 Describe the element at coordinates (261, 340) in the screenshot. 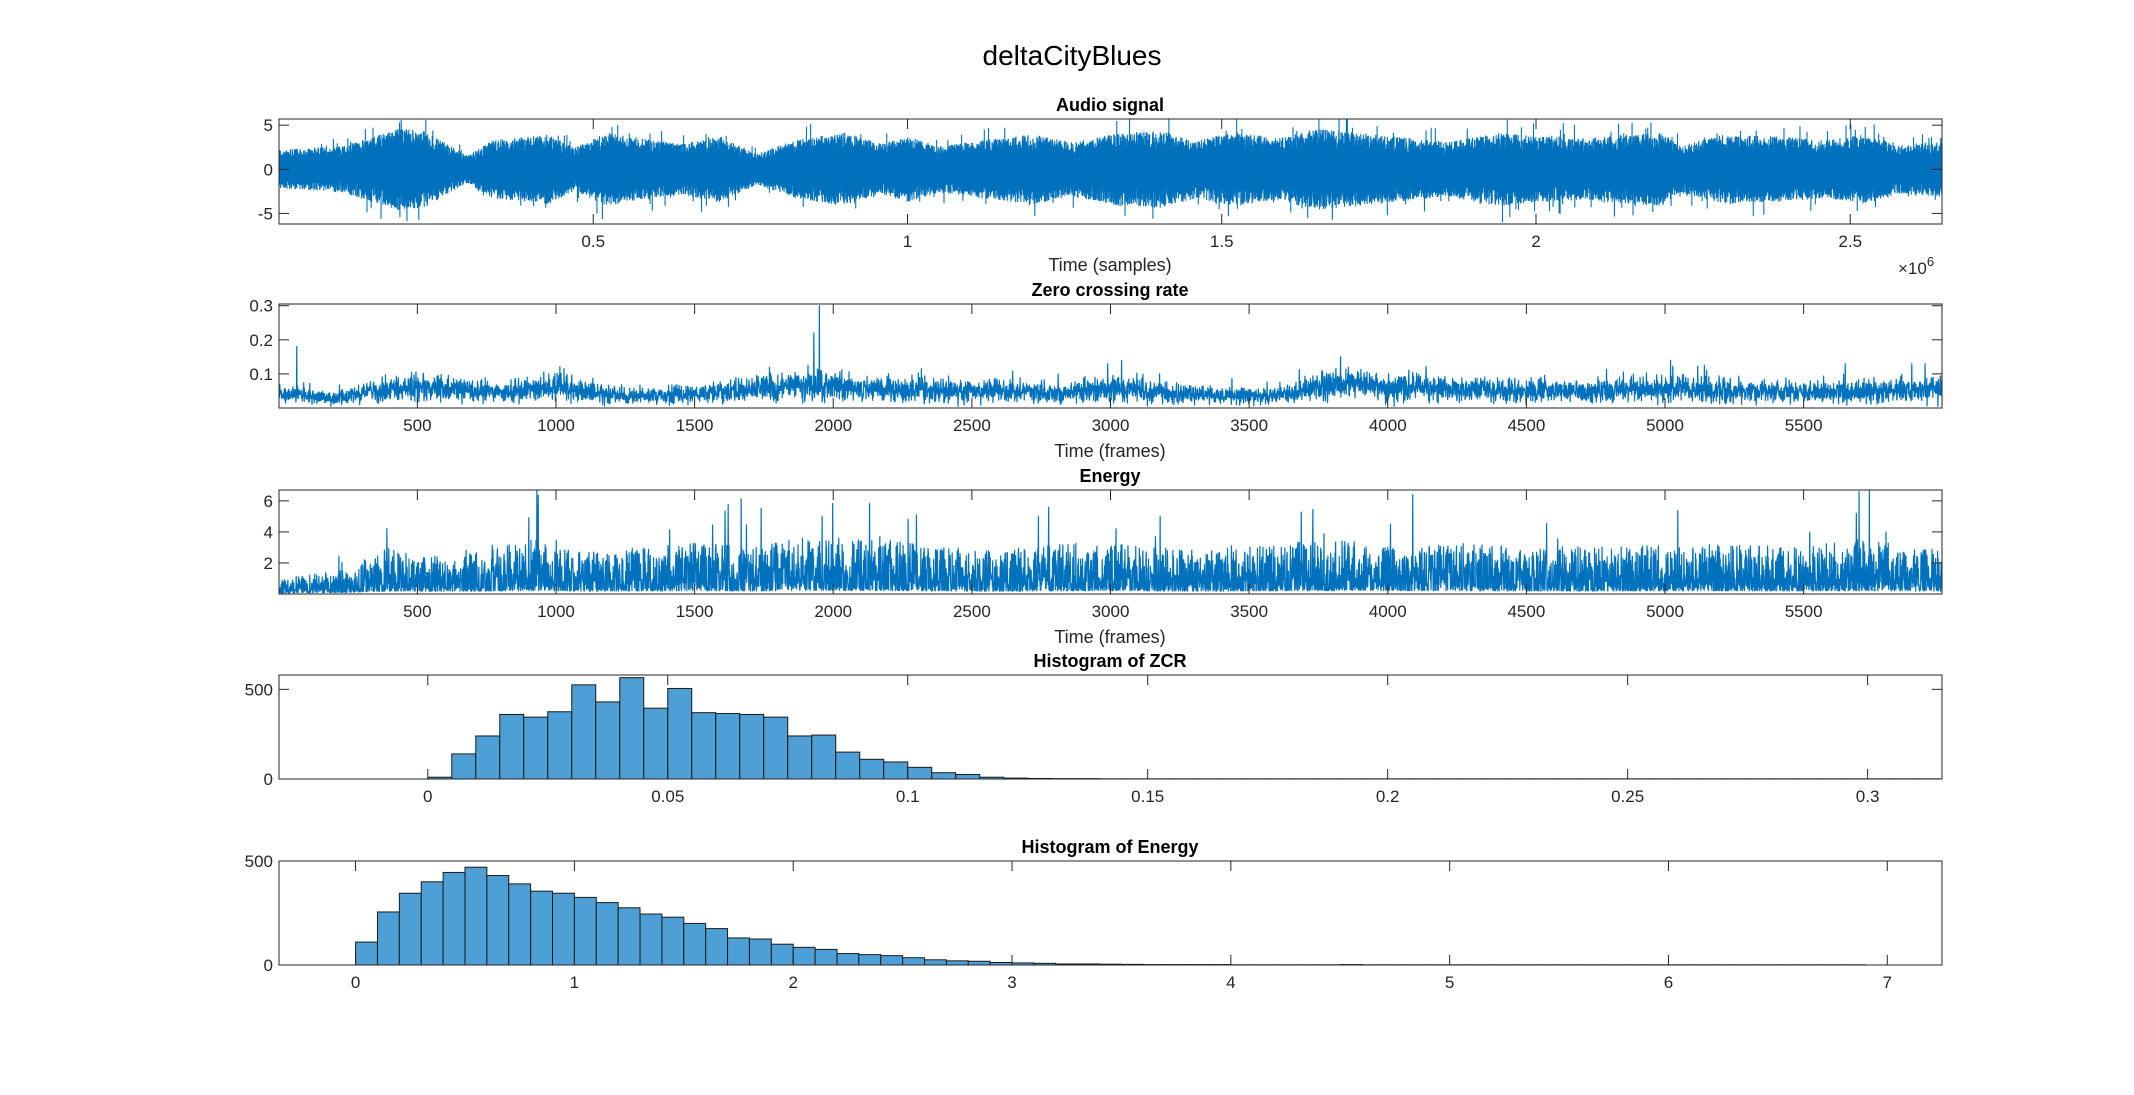

I see `zcr-ytick-label: 0.2` at that location.